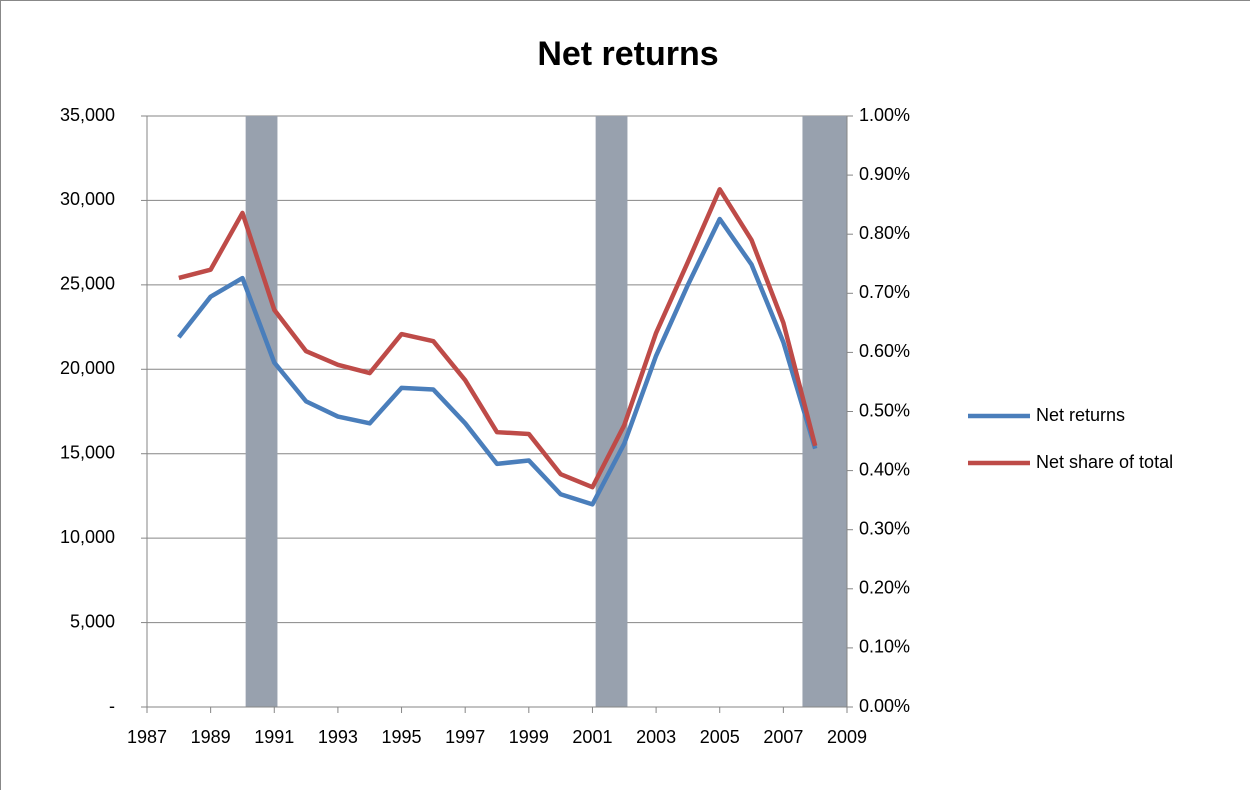  I want to click on y-tick-label: 35,000, so click(87, 115).